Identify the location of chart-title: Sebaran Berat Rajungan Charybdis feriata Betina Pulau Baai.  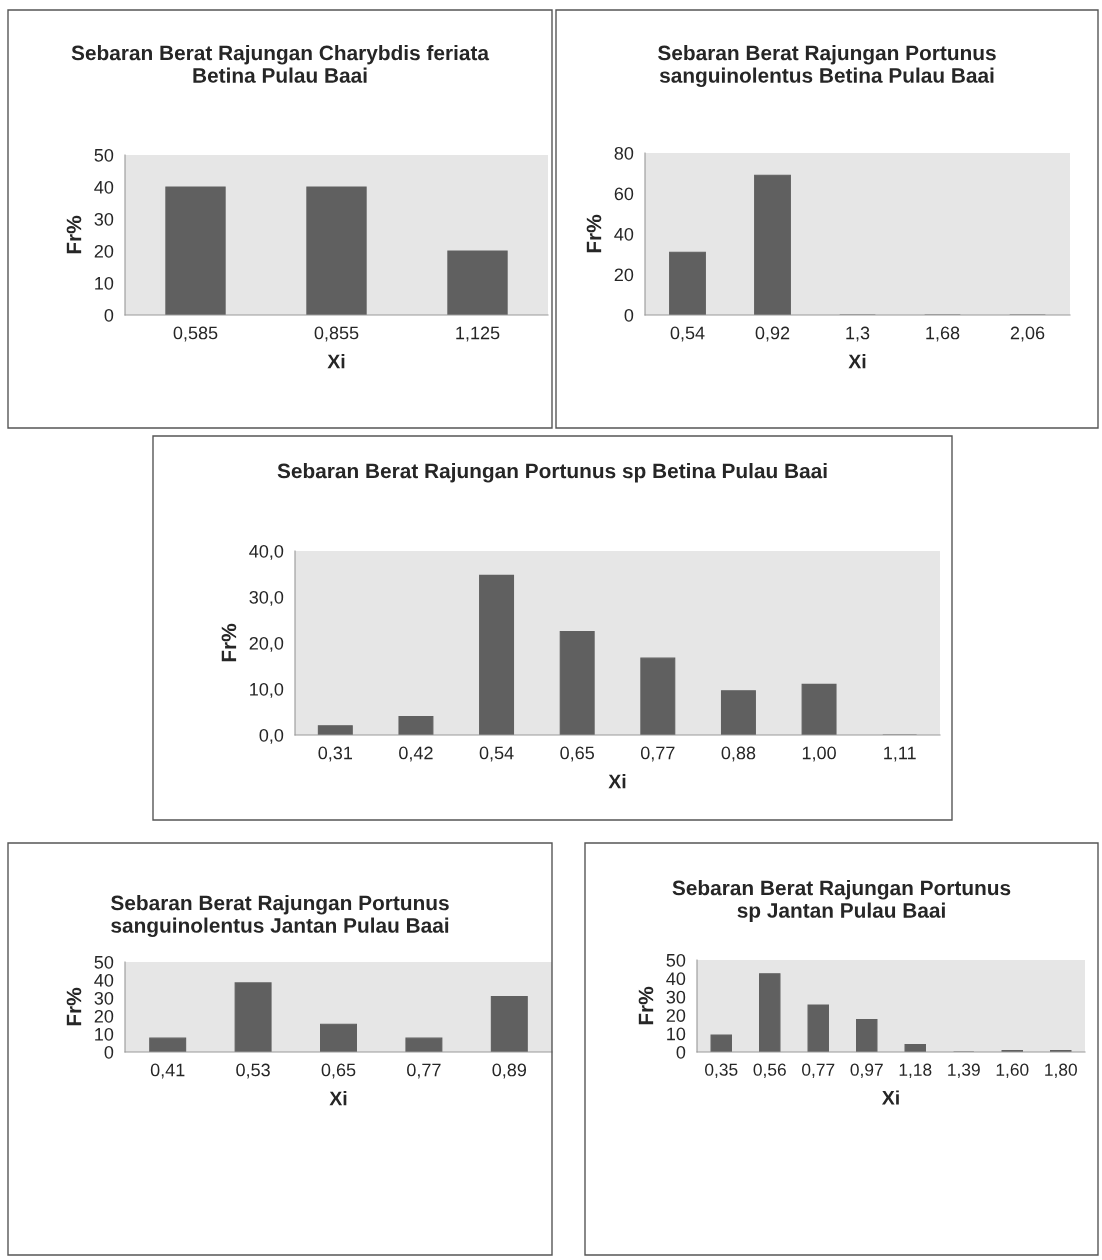
(280, 64).